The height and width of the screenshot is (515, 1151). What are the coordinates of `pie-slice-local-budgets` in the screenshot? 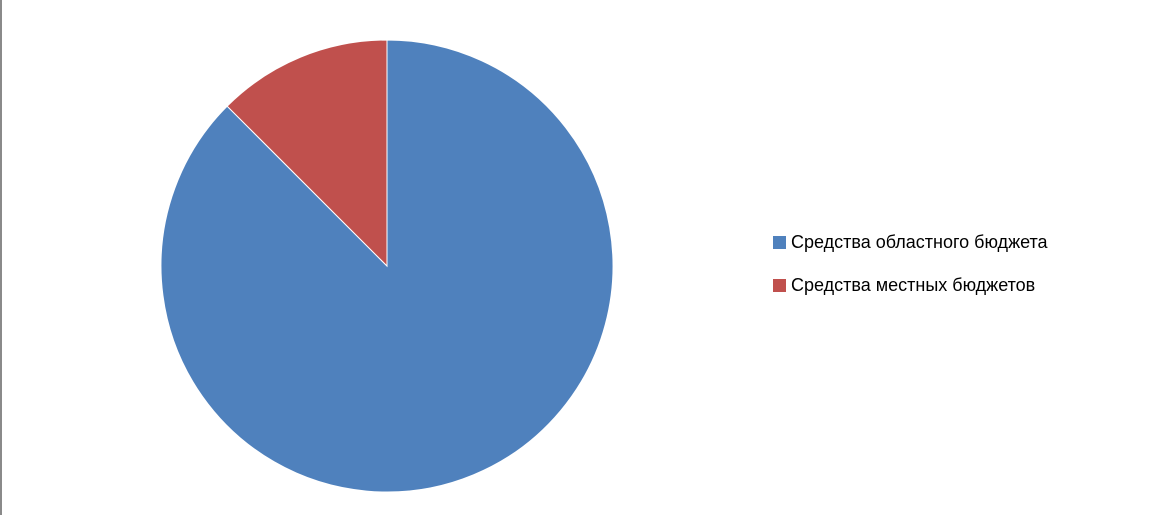 It's located at (307, 153).